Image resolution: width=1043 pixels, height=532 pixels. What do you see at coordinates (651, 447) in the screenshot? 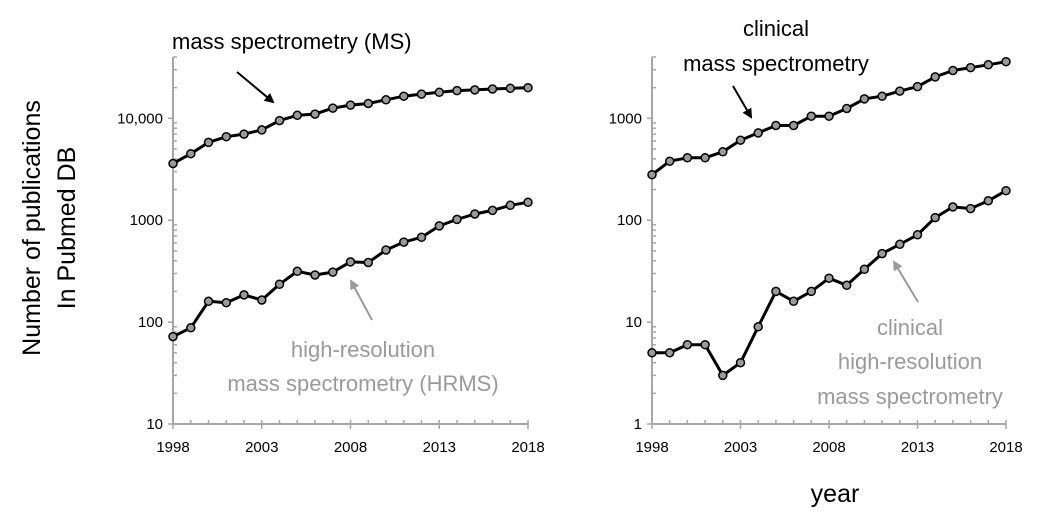
I see `x-tick-label: 1998` at bounding box center [651, 447].